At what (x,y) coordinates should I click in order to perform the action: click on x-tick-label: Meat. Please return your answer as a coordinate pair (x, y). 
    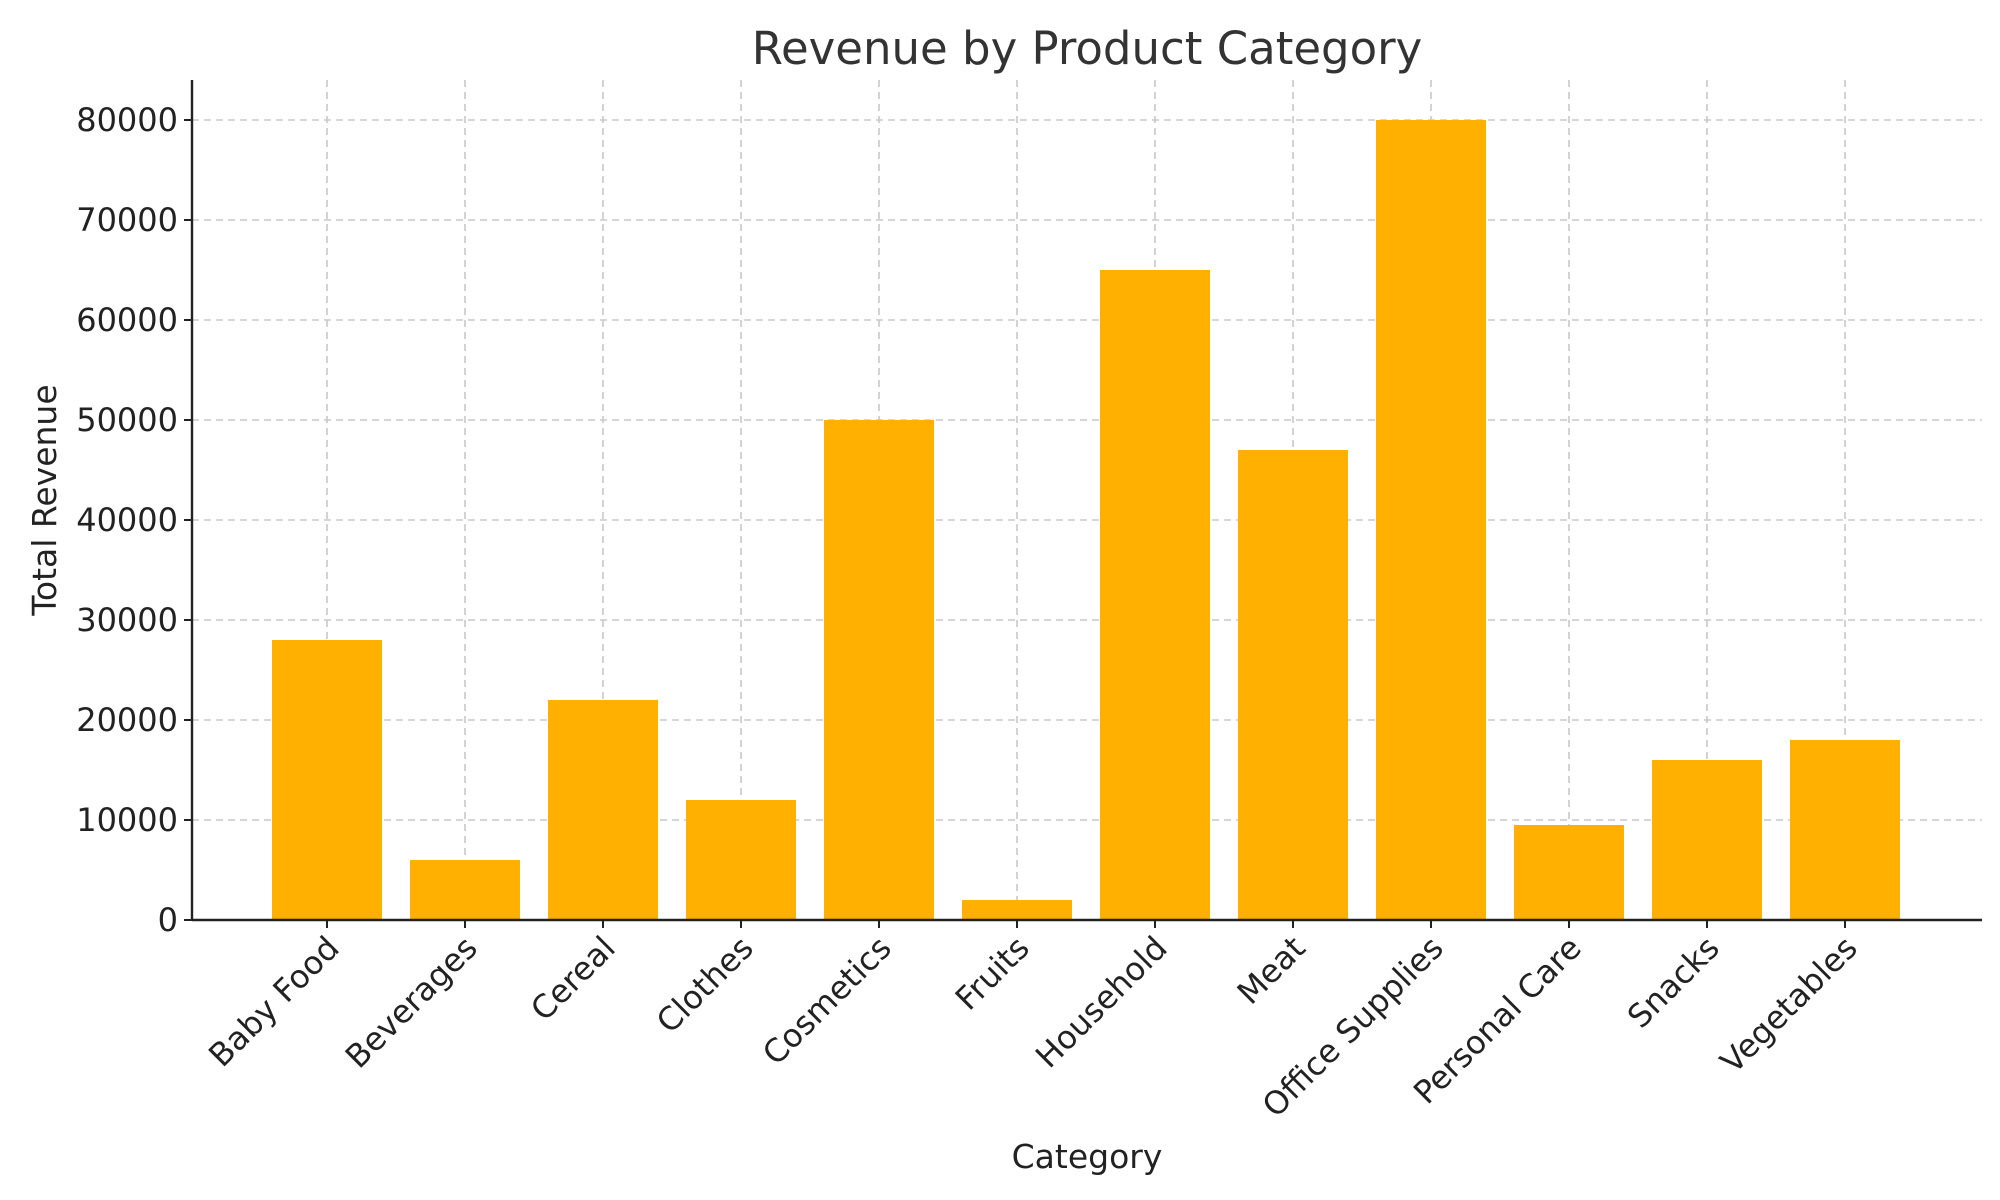
    Looking at the image, I should click on (1271, 970).